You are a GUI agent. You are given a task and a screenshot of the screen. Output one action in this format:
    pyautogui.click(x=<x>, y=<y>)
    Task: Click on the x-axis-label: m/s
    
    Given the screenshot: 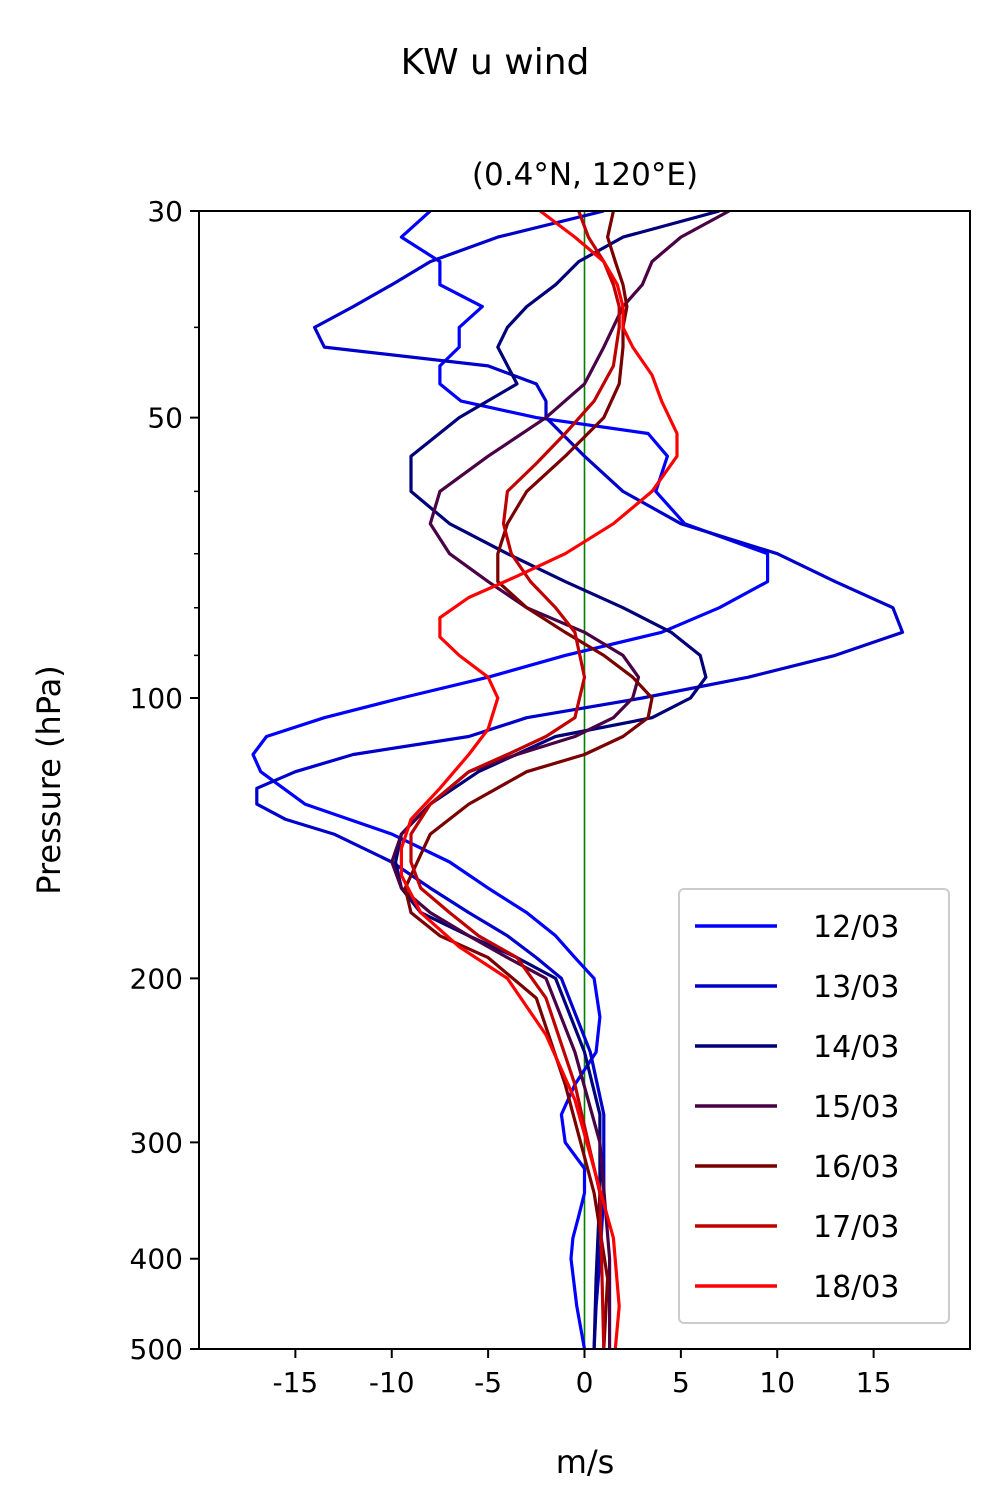 What is the action you would take?
    pyautogui.click(x=585, y=1462)
    